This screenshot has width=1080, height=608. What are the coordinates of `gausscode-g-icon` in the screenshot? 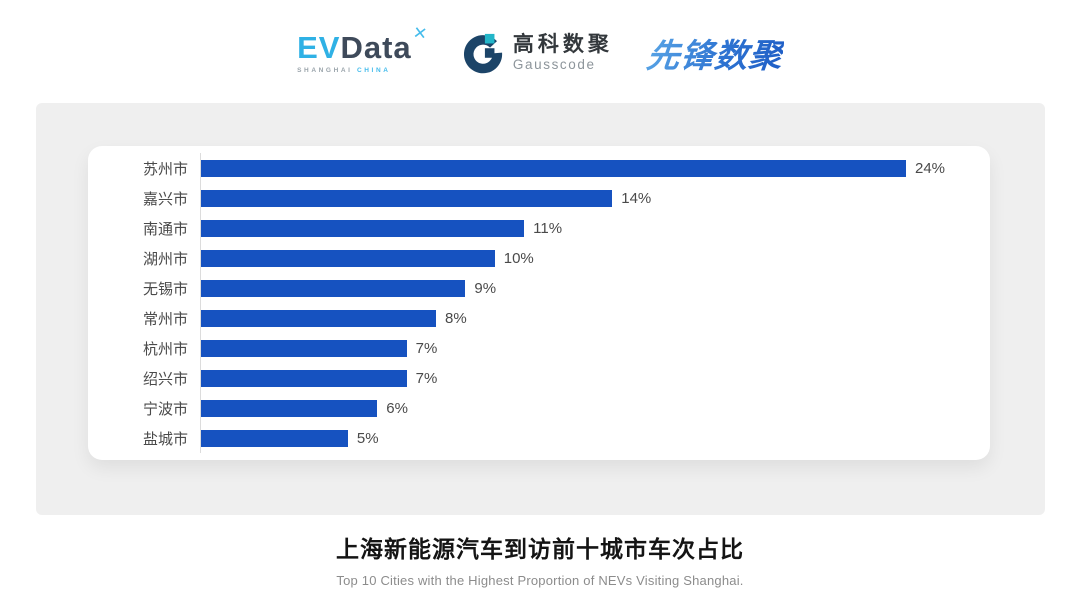 It's located at (483, 53).